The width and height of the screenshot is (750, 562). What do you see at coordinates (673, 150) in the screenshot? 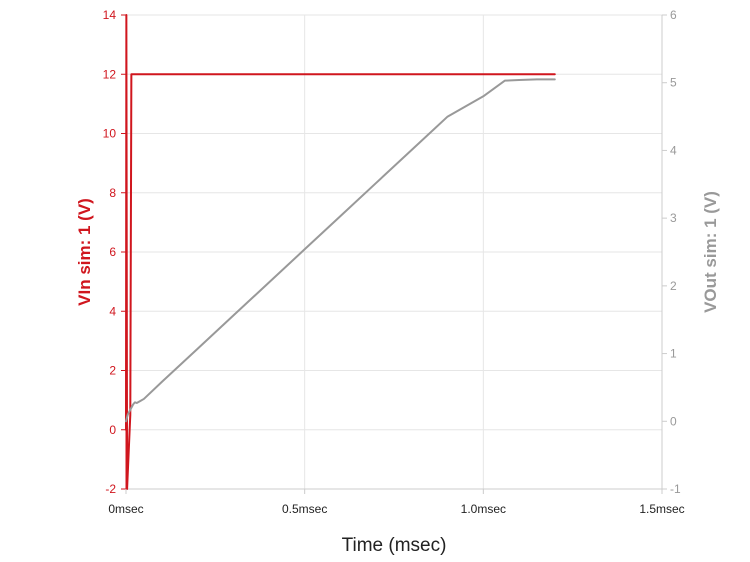
I see `right-y-tick-label: 4` at bounding box center [673, 150].